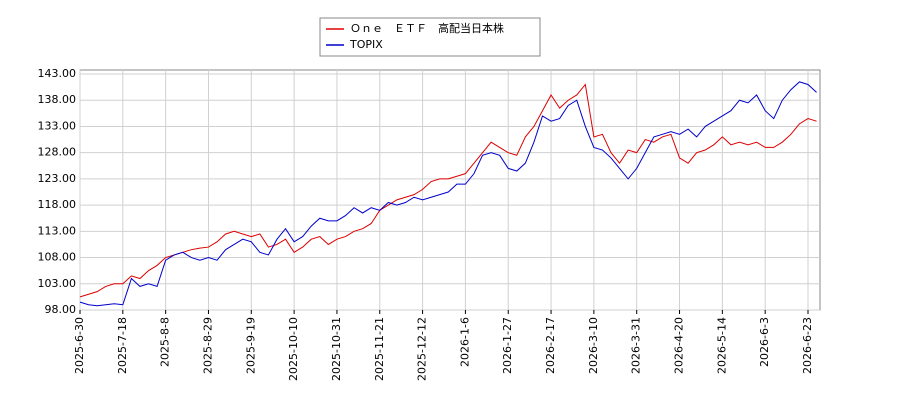 The image size is (900, 400). Describe the element at coordinates (122, 345) in the screenshot. I see `x-tick-label: 2025-7-18` at that location.